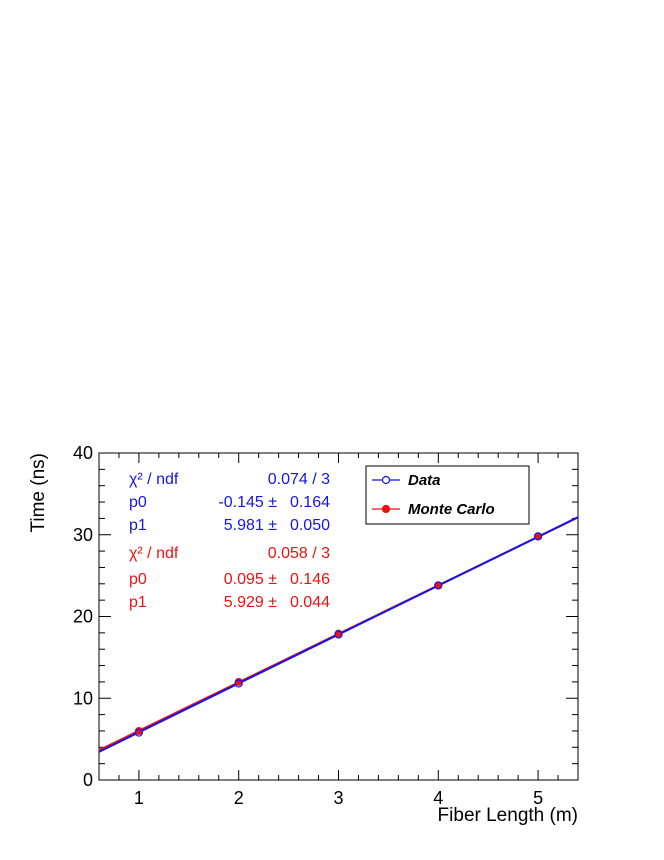 The height and width of the screenshot is (860, 664). What do you see at coordinates (538, 798) in the screenshot?
I see `x-tick-label: 5` at bounding box center [538, 798].